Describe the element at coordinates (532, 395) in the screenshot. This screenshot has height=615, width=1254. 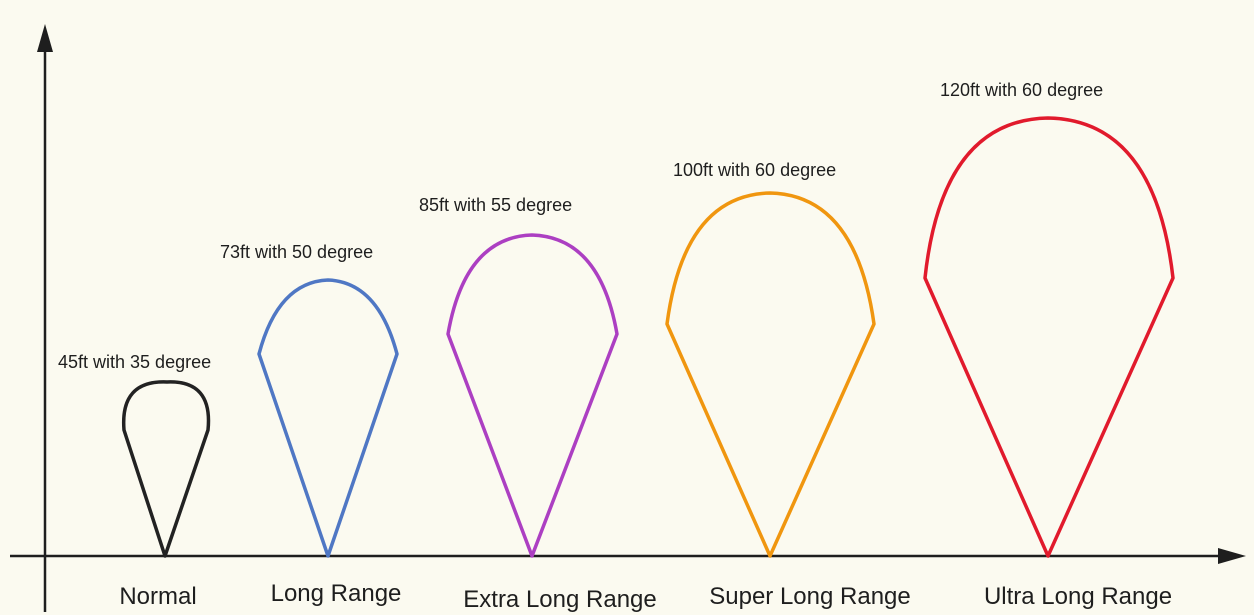
I see `beam-shape-extra-long-range` at that location.